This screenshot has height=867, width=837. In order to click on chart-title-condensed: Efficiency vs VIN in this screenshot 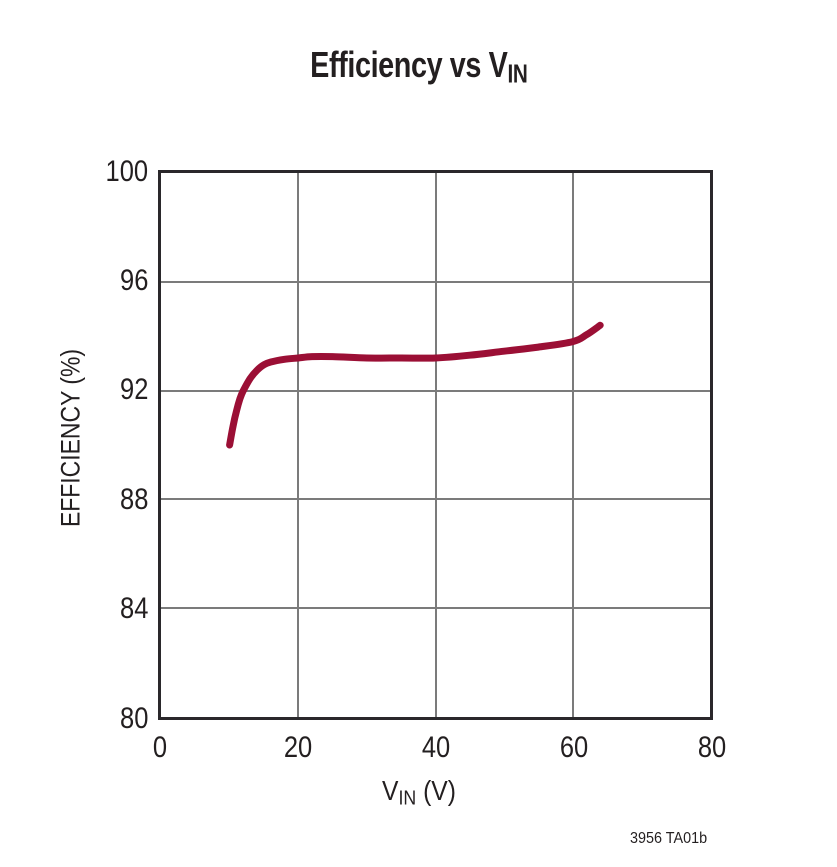, I will do `click(418, 67)`.